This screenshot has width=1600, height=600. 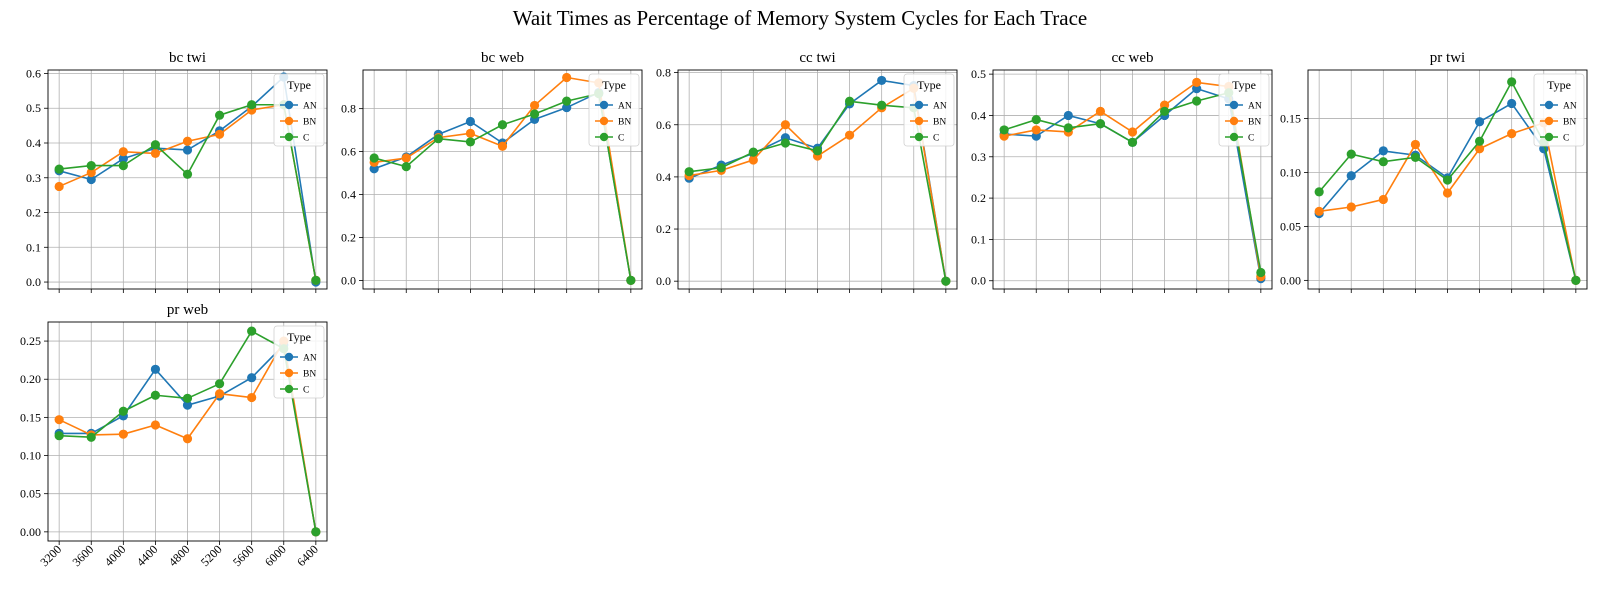 What do you see at coordinates (33, 108) in the screenshot?
I see `y-tick-label: 0.5` at bounding box center [33, 108].